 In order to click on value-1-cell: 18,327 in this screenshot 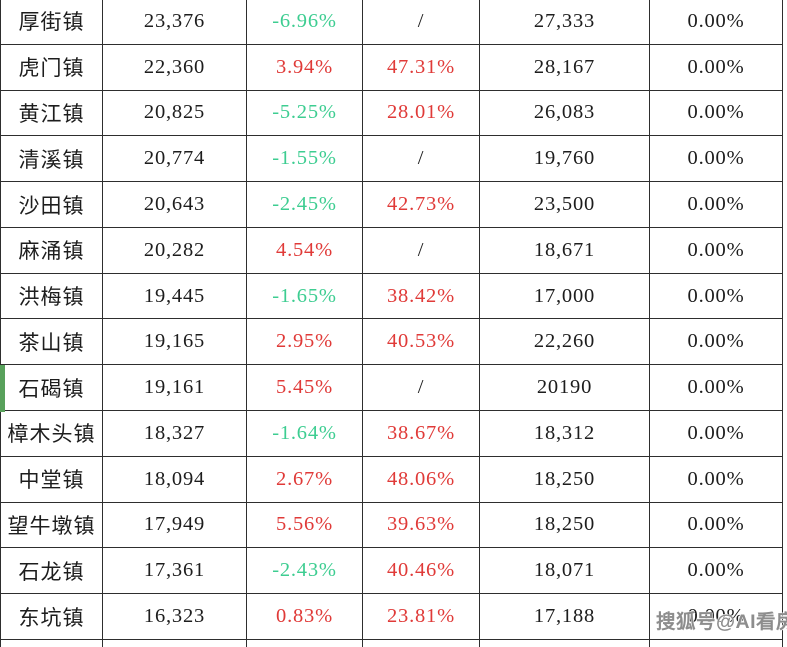, I will do `click(175, 434)`.